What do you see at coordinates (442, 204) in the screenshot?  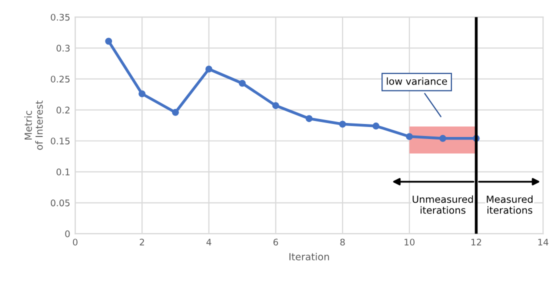 I see `annotation: Unmeasured iterations` at bounding box center [442, 204].